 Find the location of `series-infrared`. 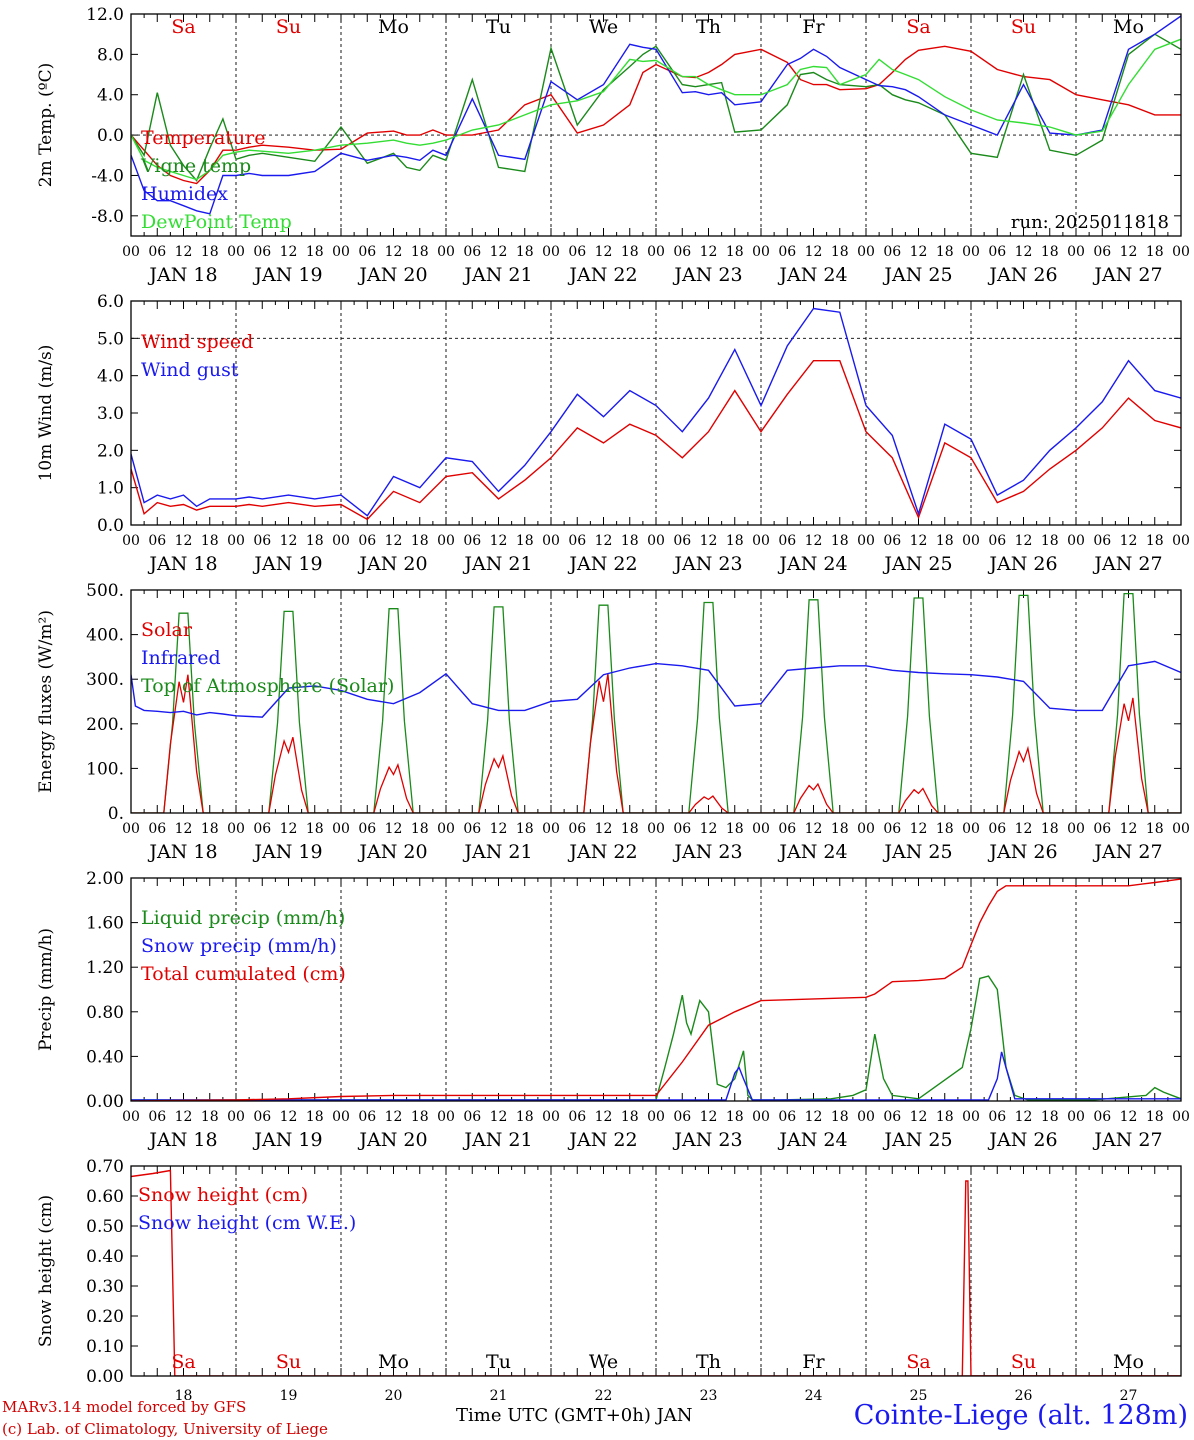

series-infrared is located at coordinates (656, 689).